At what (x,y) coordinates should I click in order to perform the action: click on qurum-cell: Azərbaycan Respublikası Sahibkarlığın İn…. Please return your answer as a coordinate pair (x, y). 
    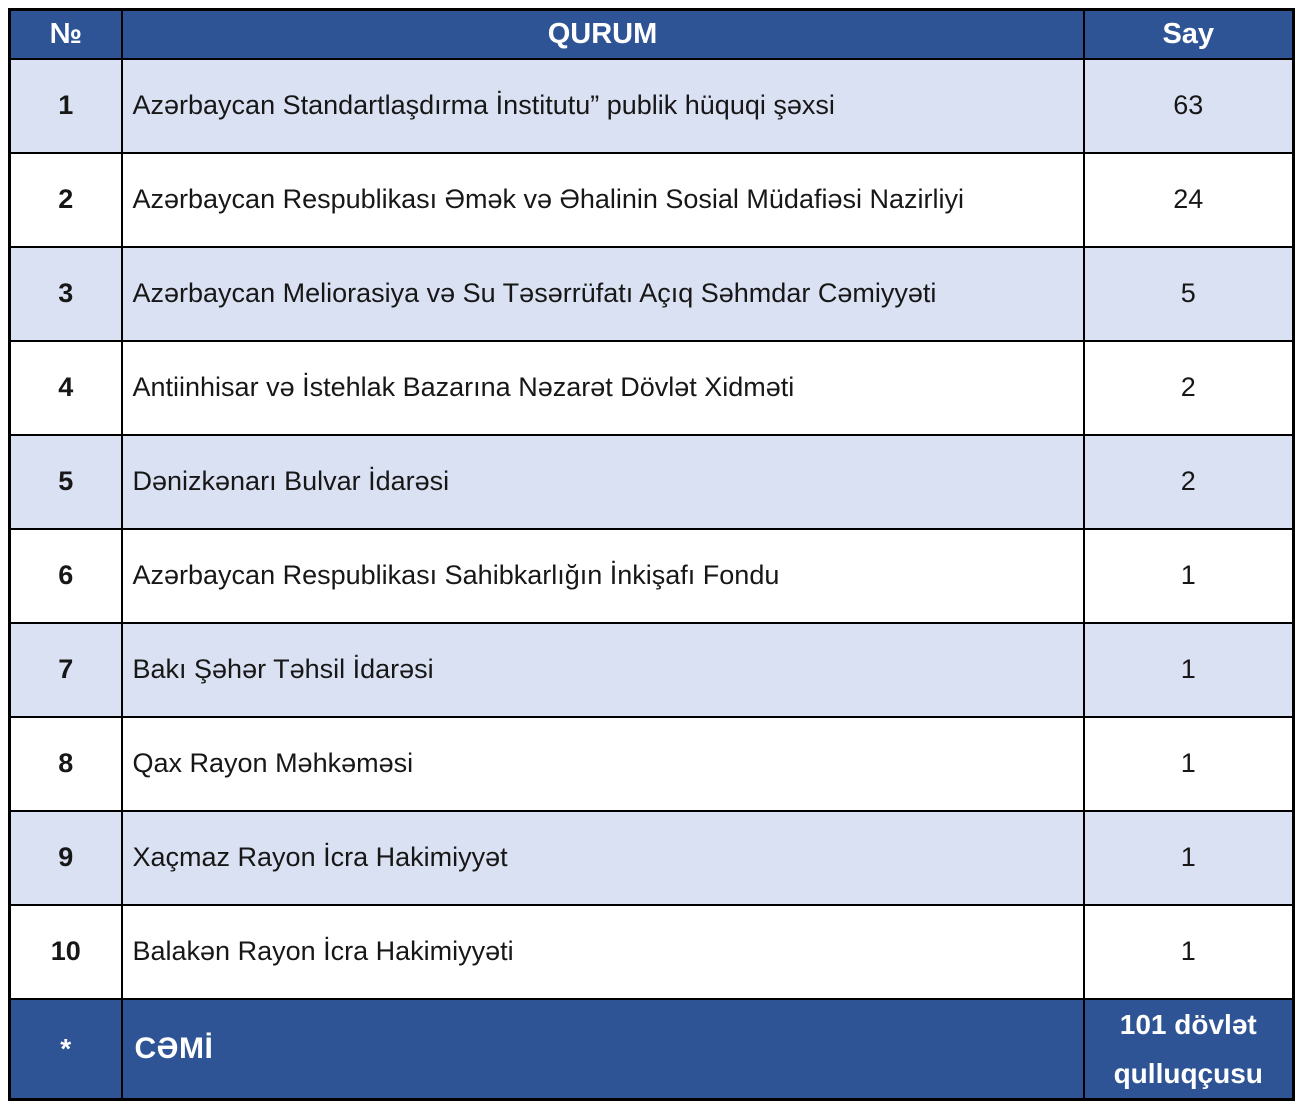
    Looking at the image, I should click on (602, 575).